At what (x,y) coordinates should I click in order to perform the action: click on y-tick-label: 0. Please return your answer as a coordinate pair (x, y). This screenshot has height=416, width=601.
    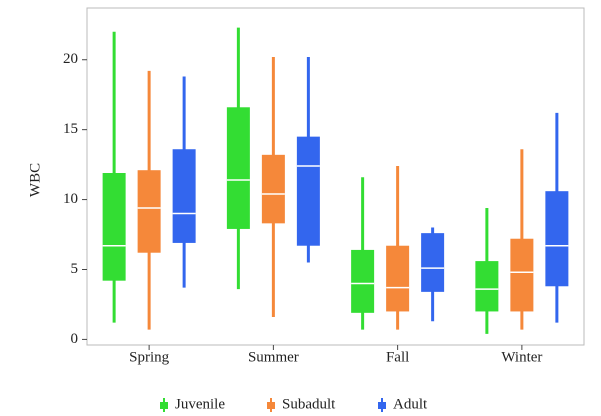
    Looking at the image, I should click on (75, 339).